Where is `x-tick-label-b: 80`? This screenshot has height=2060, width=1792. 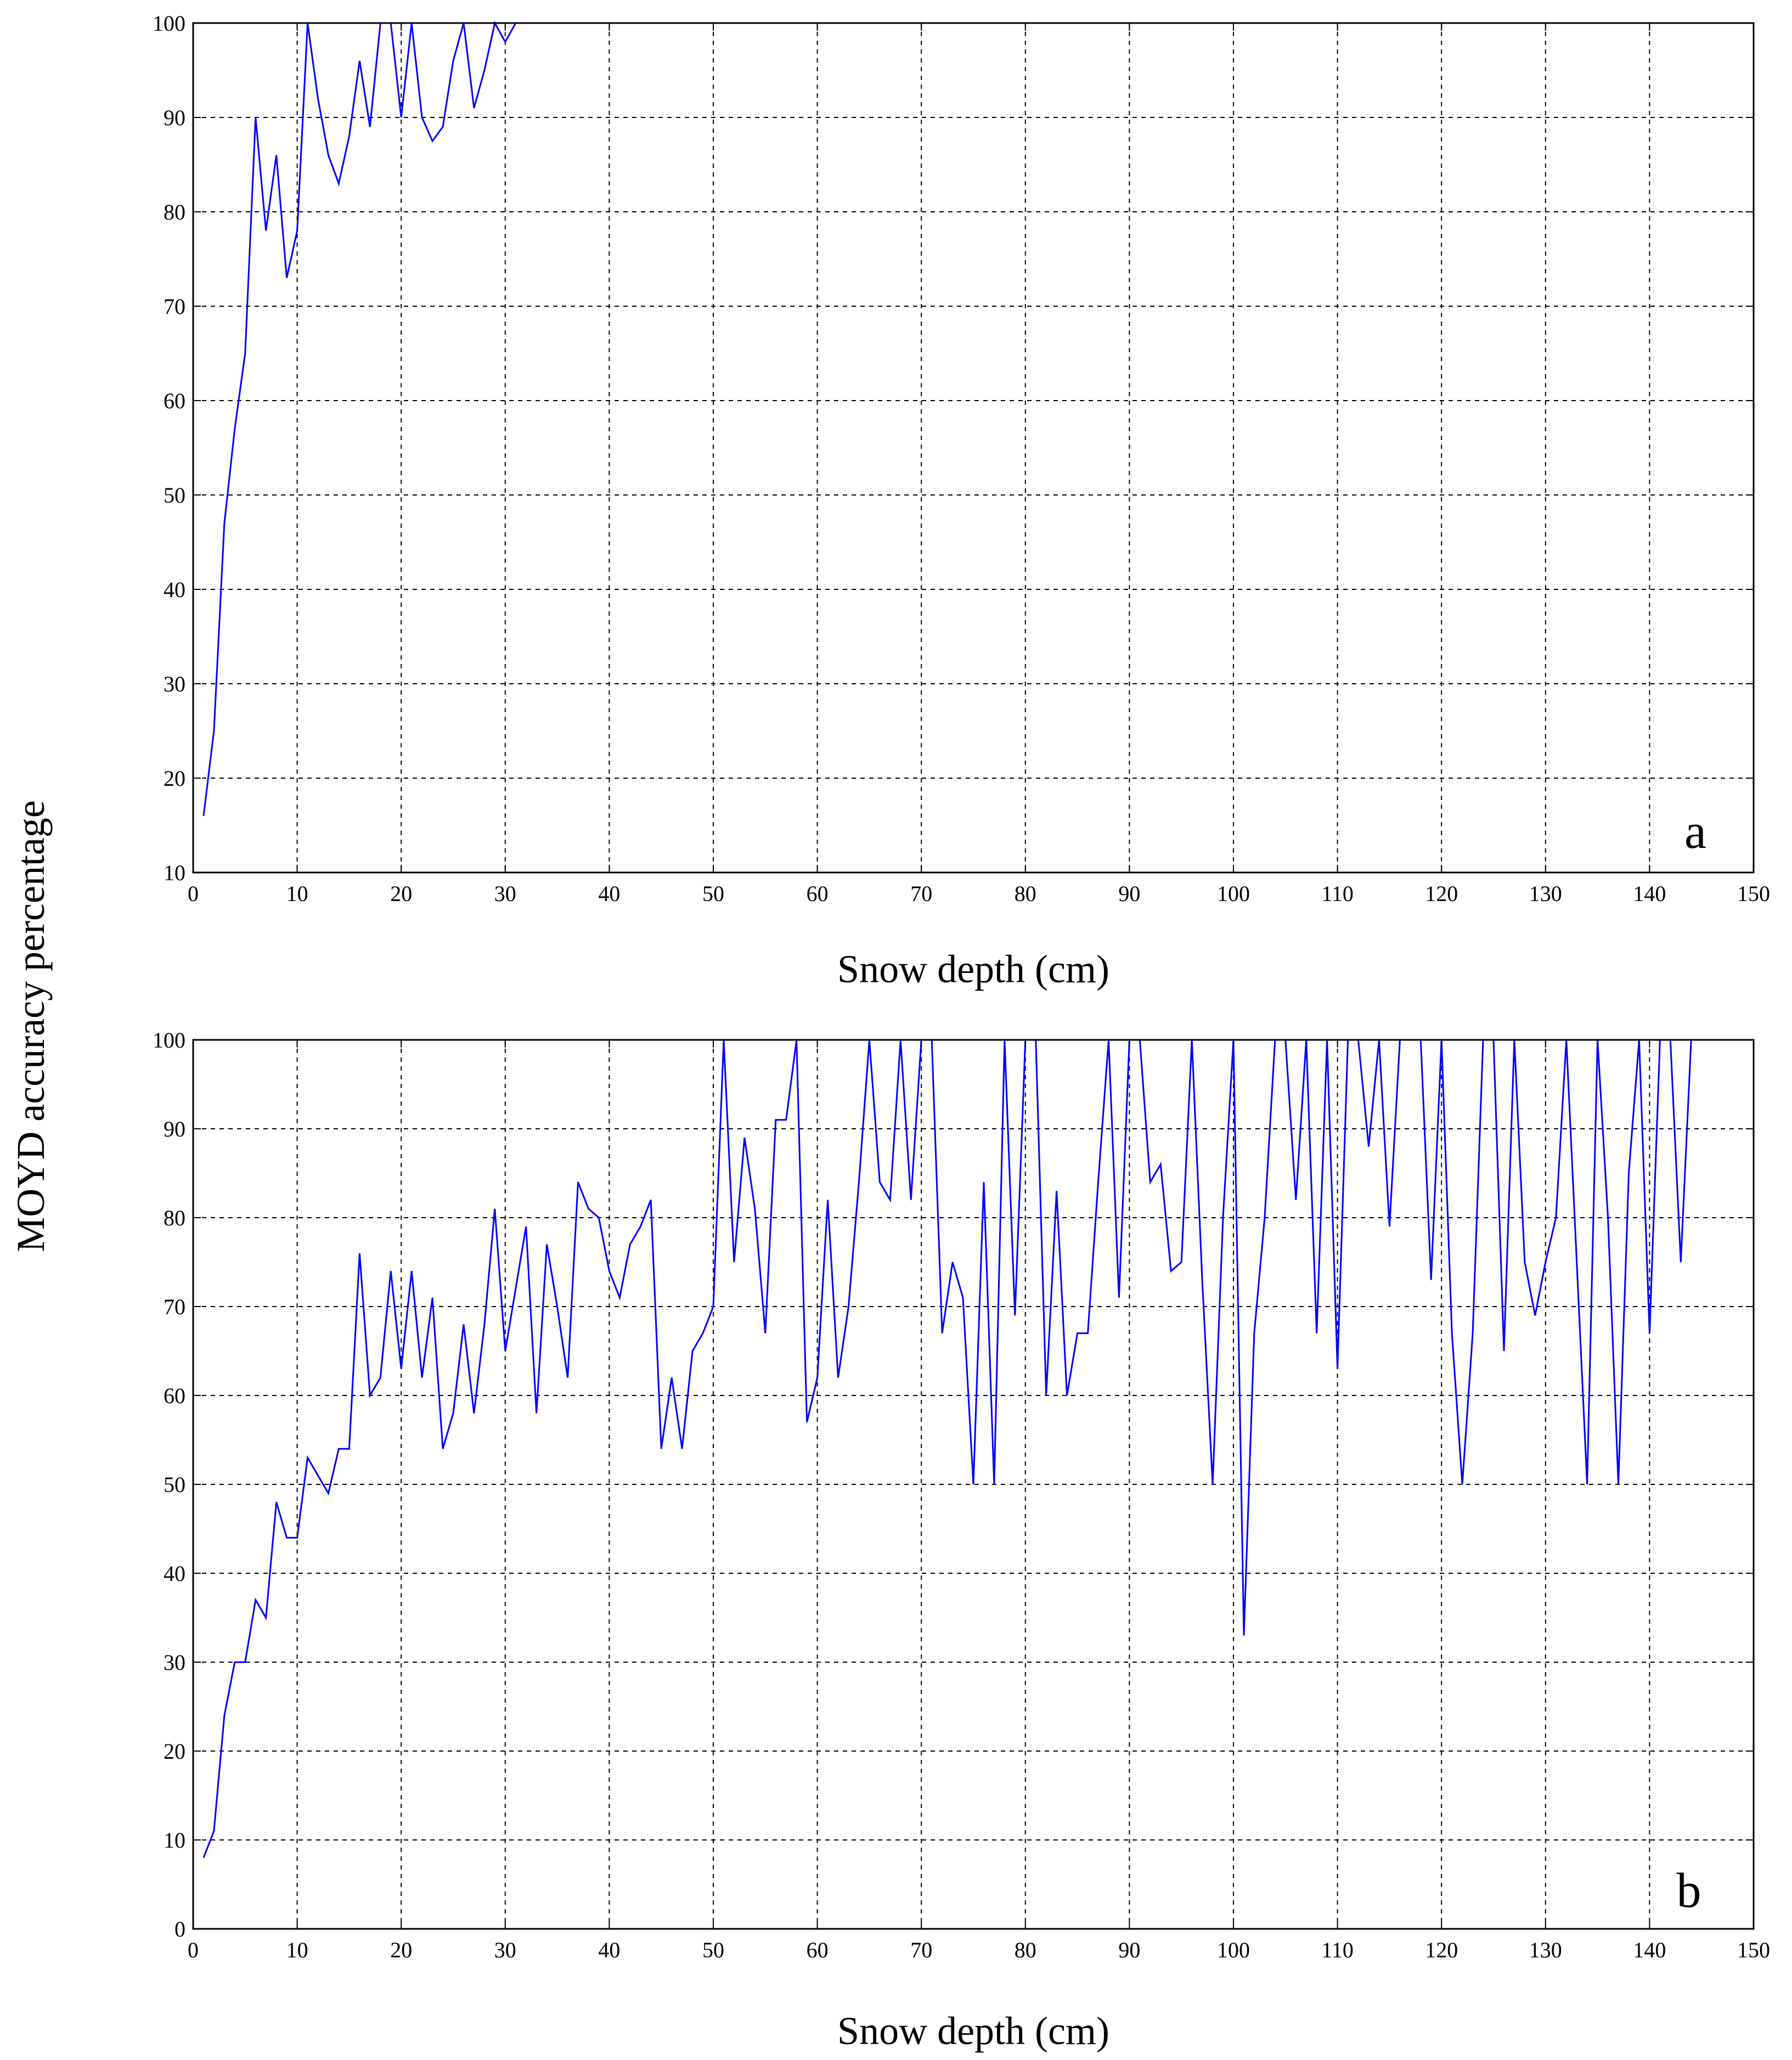 x-tick-label-b: 80 is located at coordinates (1025, 1950).